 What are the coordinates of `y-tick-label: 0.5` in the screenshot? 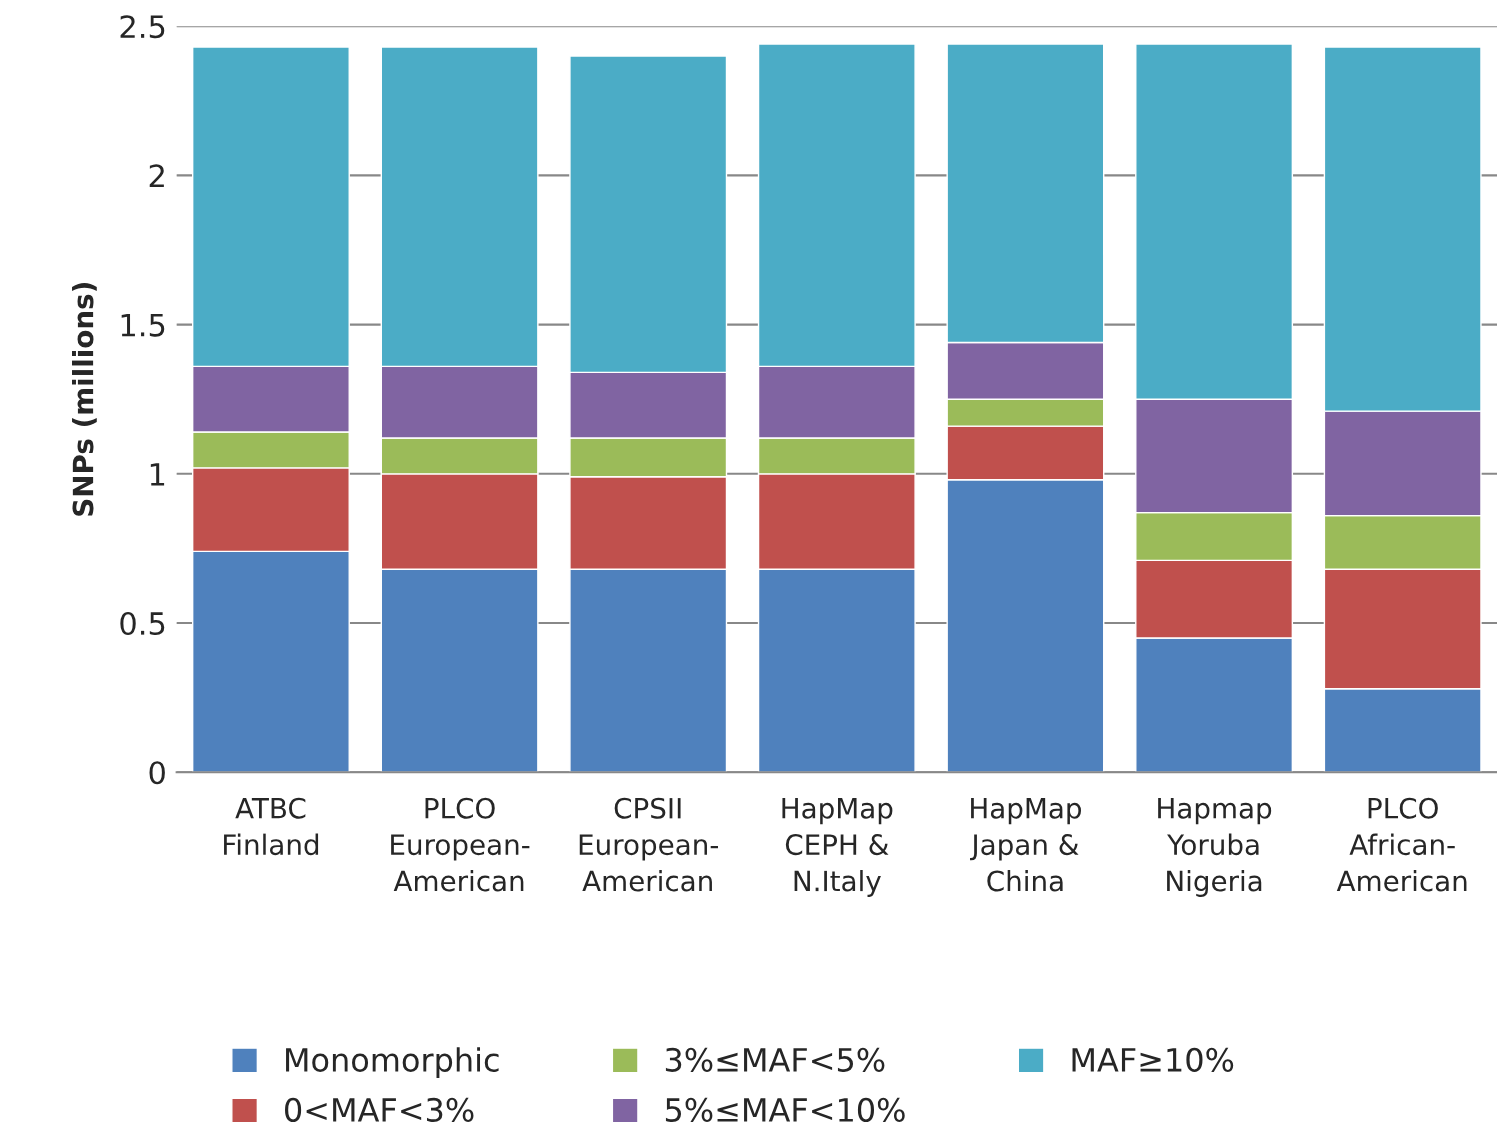 It's located at (142, 623).